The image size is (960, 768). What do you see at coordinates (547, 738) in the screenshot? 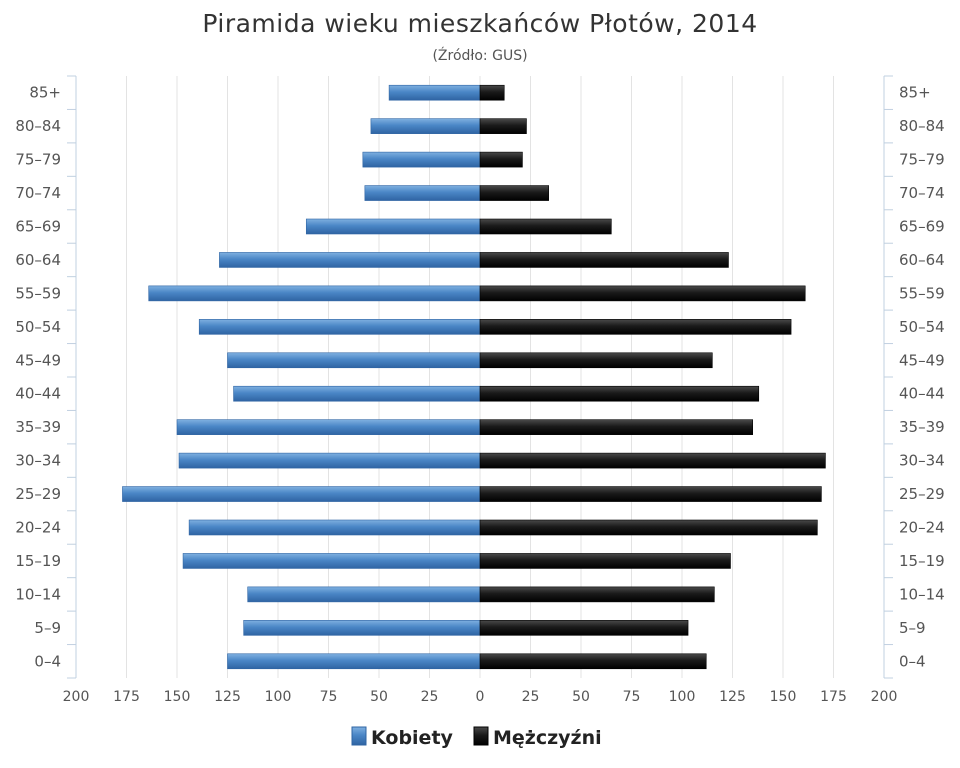
I see `legend-label-mezczyzni: Mężczyźni` at bounding box center [547, 738].